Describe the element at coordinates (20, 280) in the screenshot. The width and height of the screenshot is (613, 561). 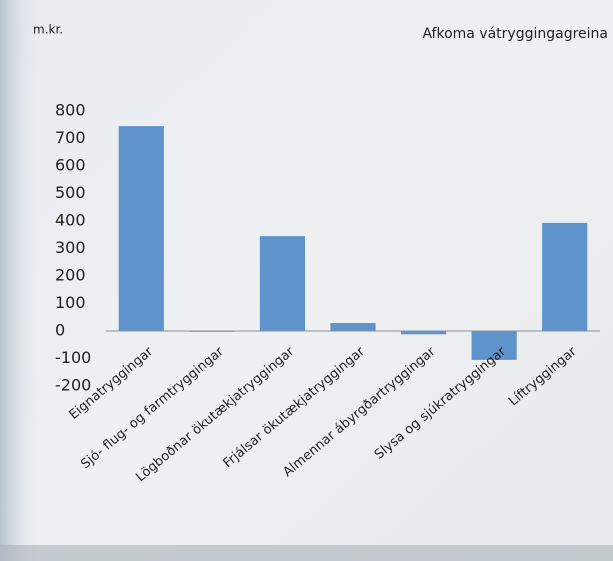
I see `background-edge` at that location.